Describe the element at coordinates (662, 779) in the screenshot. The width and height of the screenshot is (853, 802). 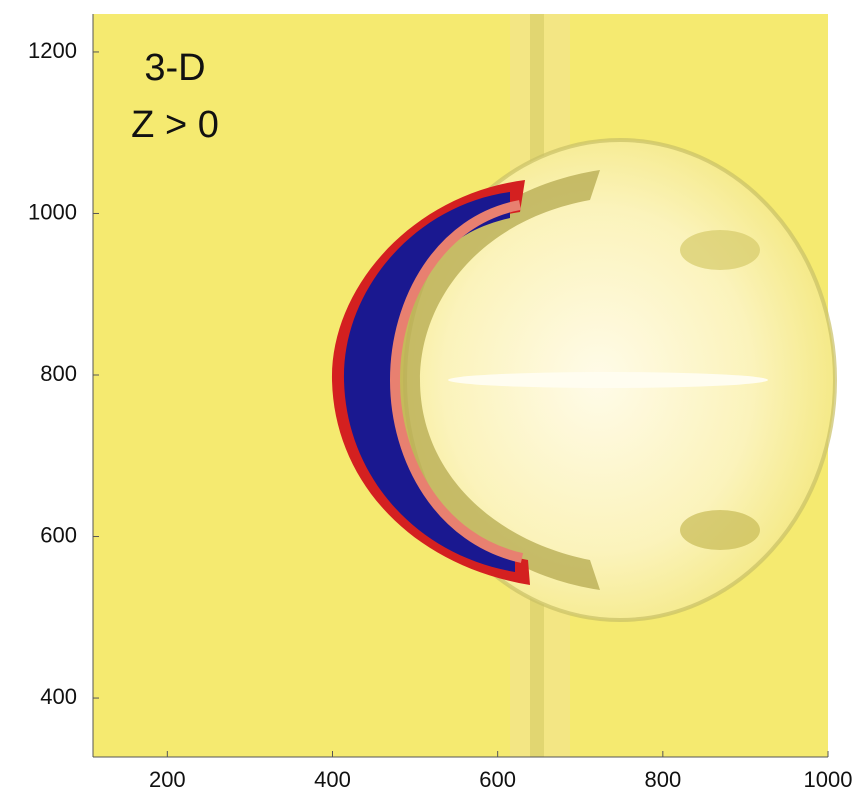
I see `x-tick-label: 800` at that location.